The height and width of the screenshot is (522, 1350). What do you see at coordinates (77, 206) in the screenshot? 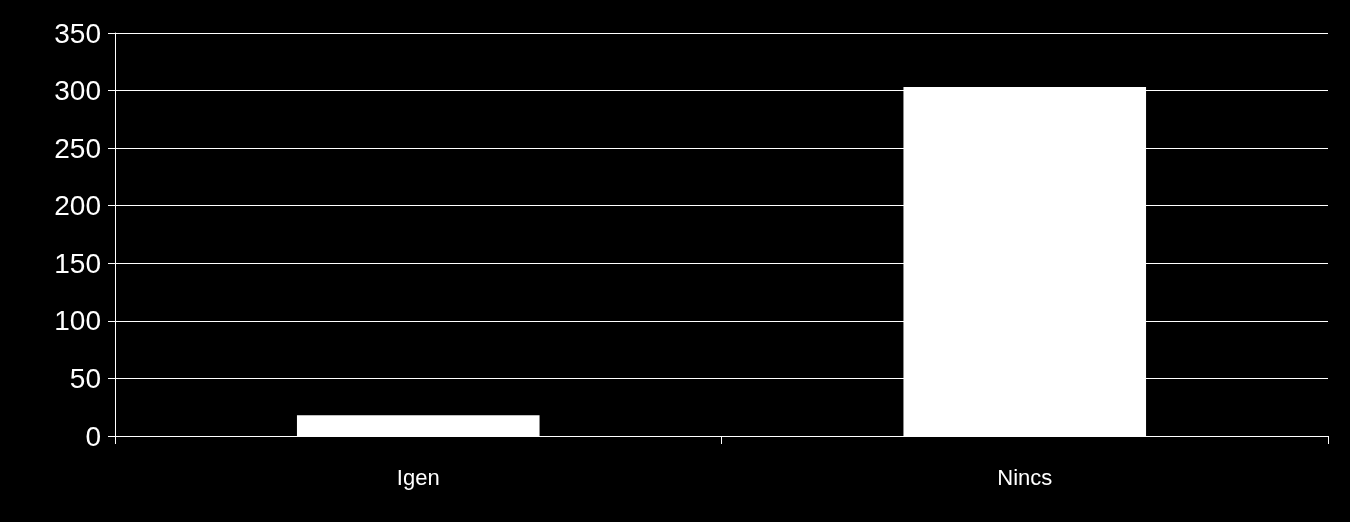
I see `y-tick-label: 200` at bounding box center [77, 206].